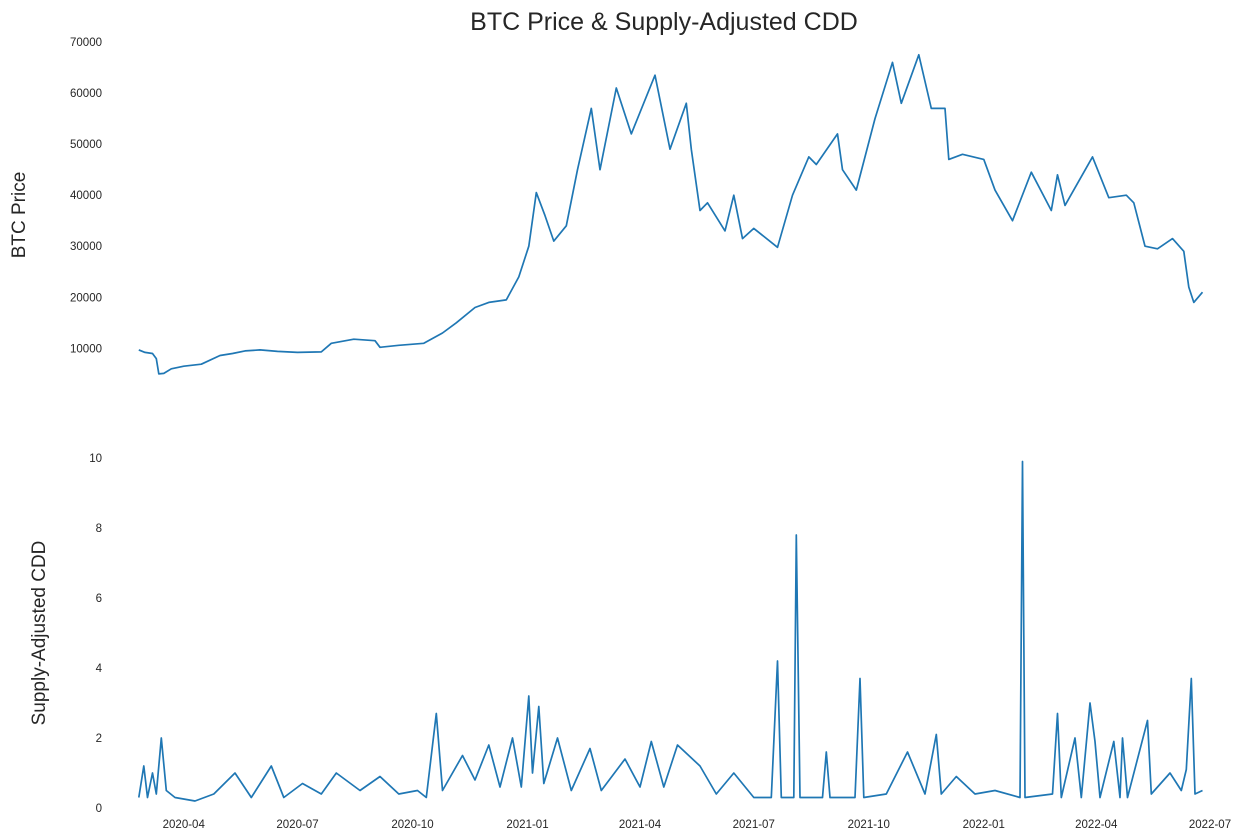 The image size is (1255, 840). I want to click on x-tick-label: 2022-07, so click(1210, 825).